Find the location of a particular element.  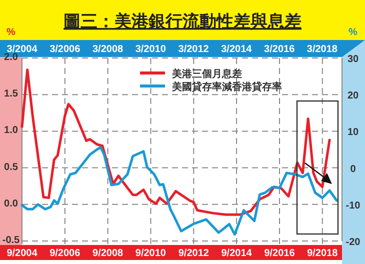

chart-title: 圖三：美港銀行流動性差與息差 is located at coordinates (183, 21).